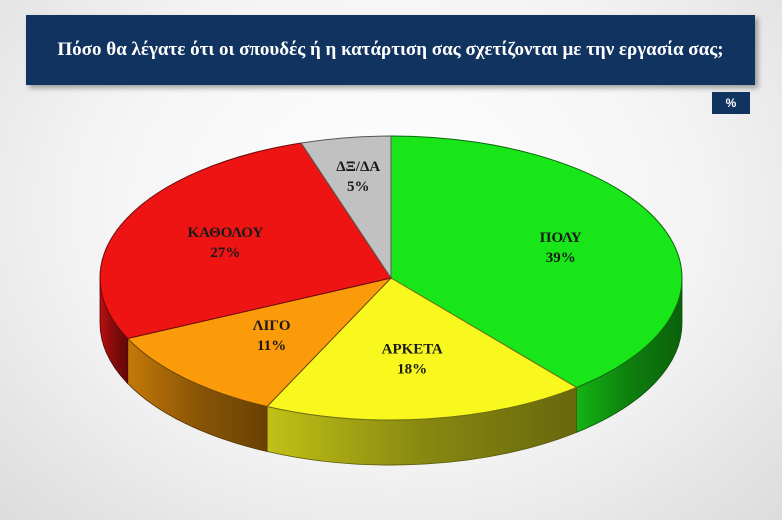 The height and width of the screenshot is (520, 782). What do you see at coordinates (225, 253) in the screenshot?
I see `slice-3-value-label: 27%` at bounding box center [225, 253].